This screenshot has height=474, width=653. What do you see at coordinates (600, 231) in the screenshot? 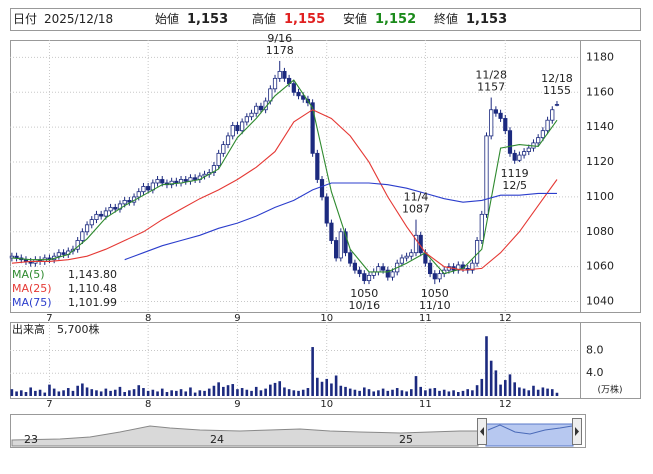
I see `y-tick-label: 1080` at bounding box center [600, 231].